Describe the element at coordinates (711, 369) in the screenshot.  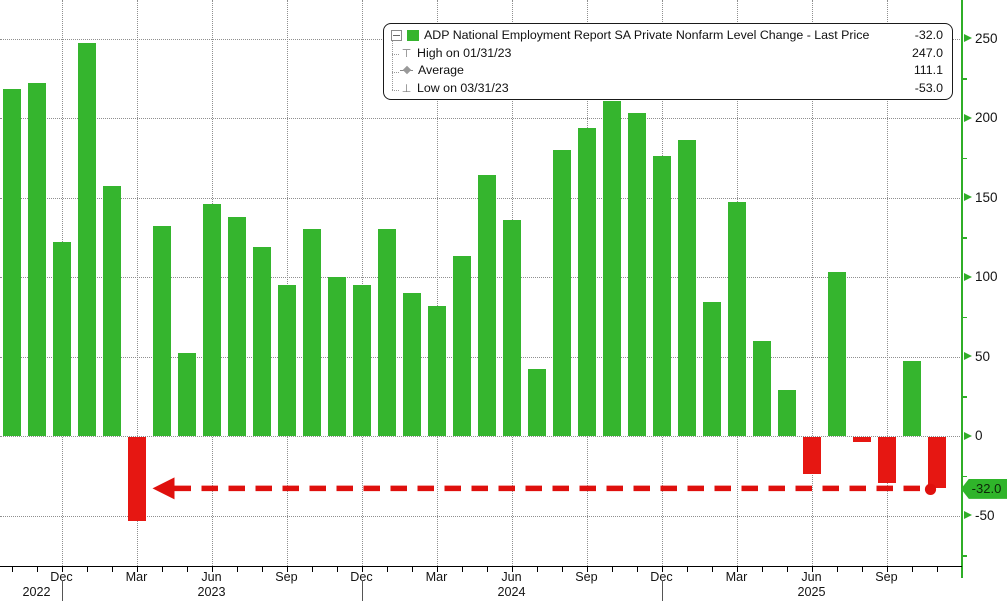
I see `bar-Feb-2025` at that location.